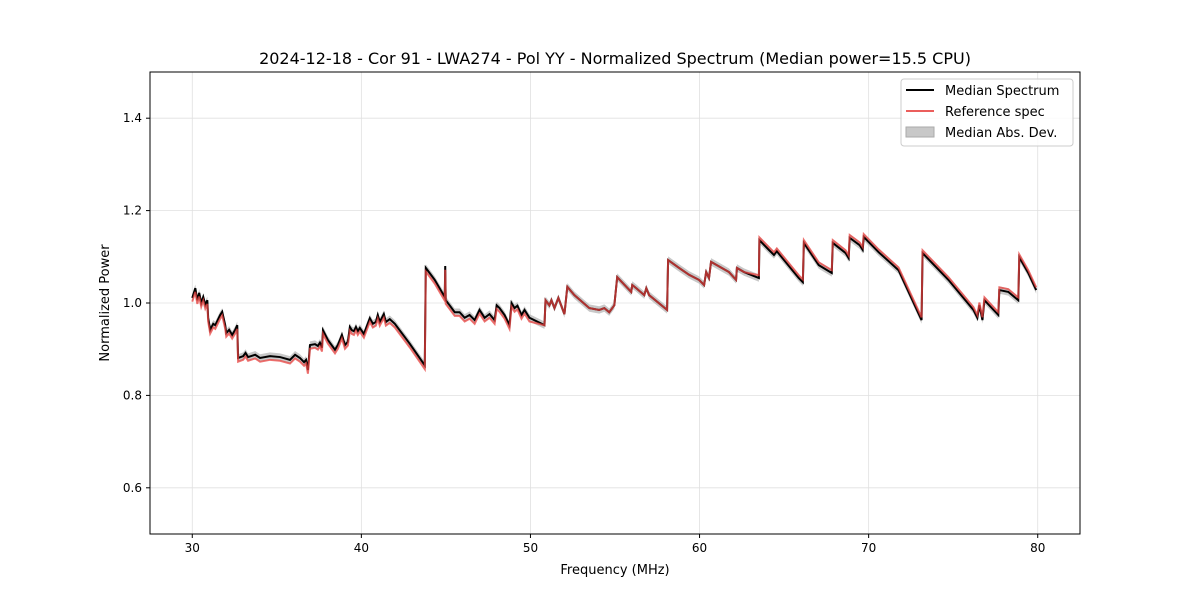 Image resolution: width=1200 pixels, height=604 pixels. What do you see at coordinates (615, 544) in the screenshot?
I see `x-axis: 30 40 50 60 70 80` at bounding box center [615, 544].